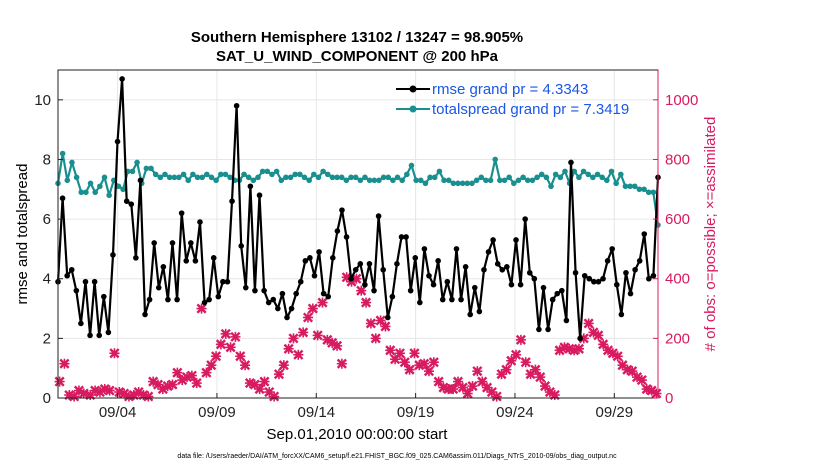 This screenshot has width=830, height=470. I want to click on left-tick-label: 4, so click(47, 279).